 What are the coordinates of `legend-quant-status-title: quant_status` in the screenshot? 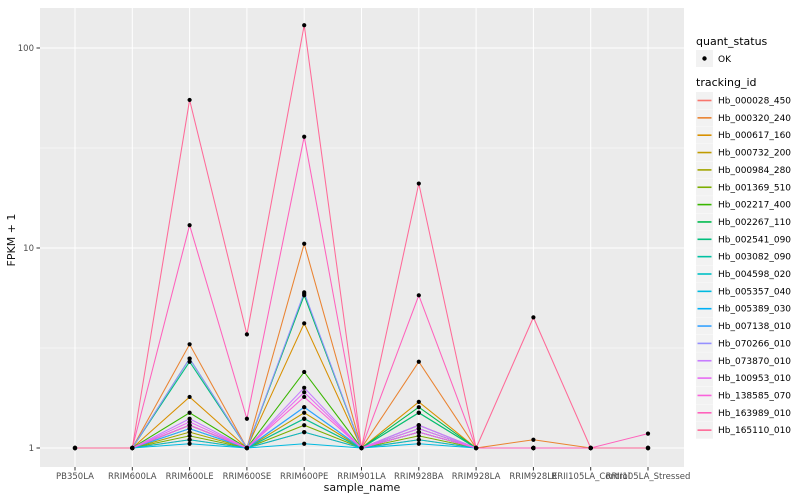 It's located at (732, 41).